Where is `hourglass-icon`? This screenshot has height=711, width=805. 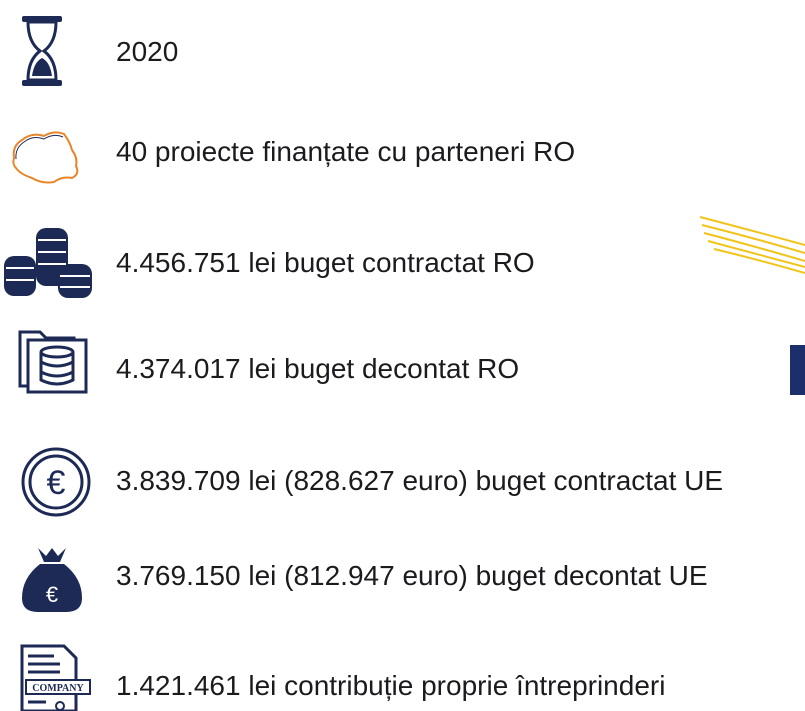 hourglass-icon is located at coordinates (42, 51).